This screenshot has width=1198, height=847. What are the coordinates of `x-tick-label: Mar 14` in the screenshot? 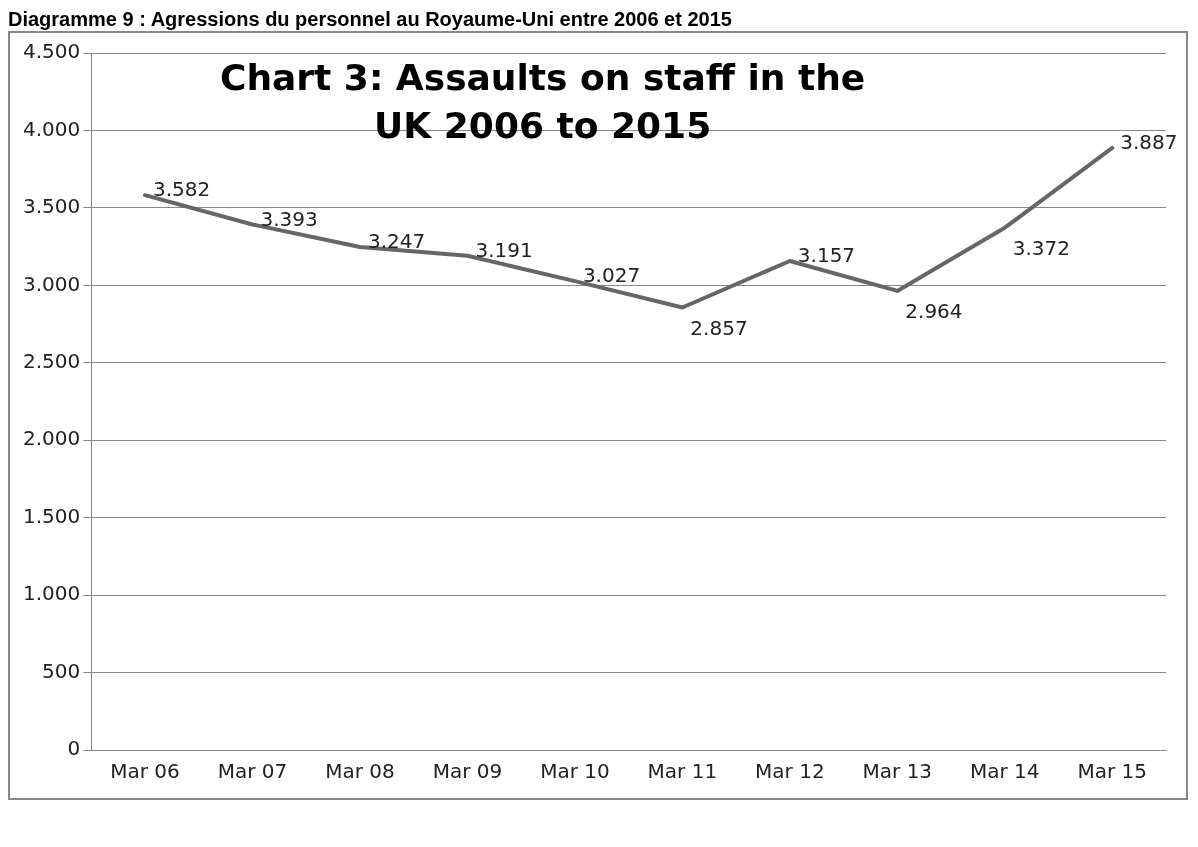 It's located at (1005, 771).